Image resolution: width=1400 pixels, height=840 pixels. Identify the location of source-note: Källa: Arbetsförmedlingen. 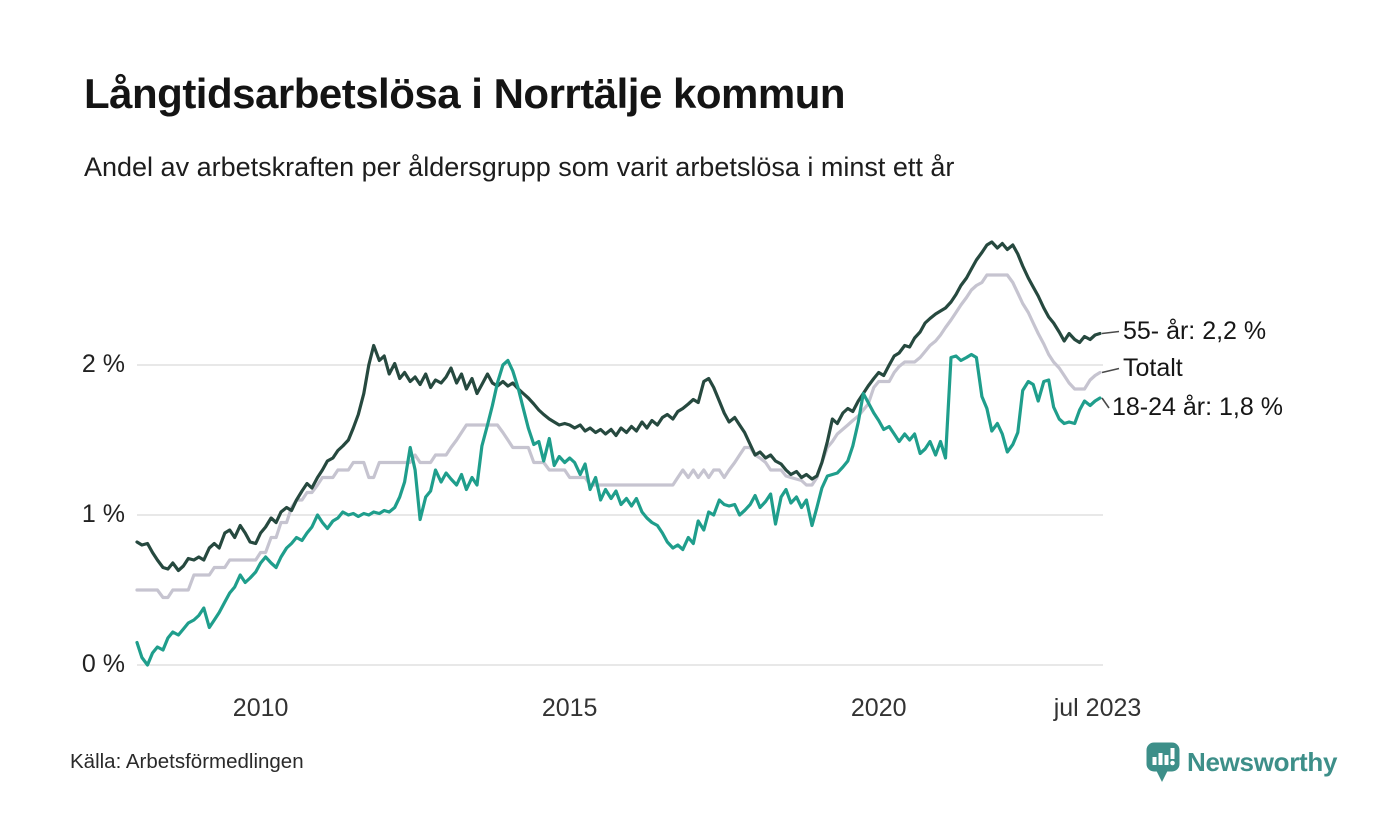
(187, 761).